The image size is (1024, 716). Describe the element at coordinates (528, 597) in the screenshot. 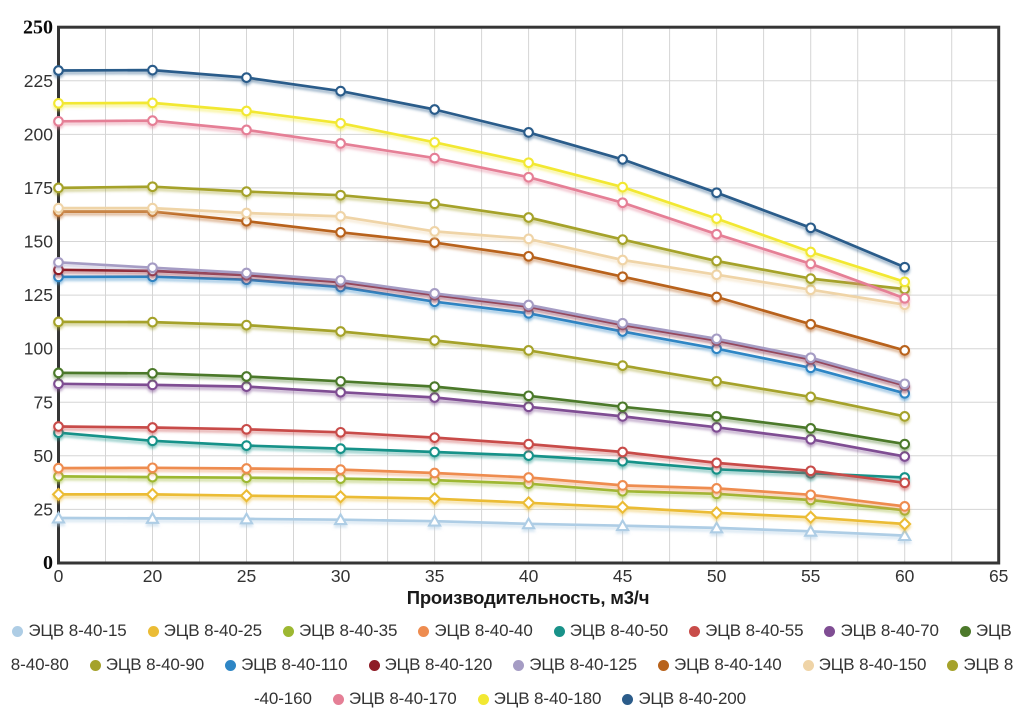

I see `svg-text: Производительность, м3/ч` at that location.